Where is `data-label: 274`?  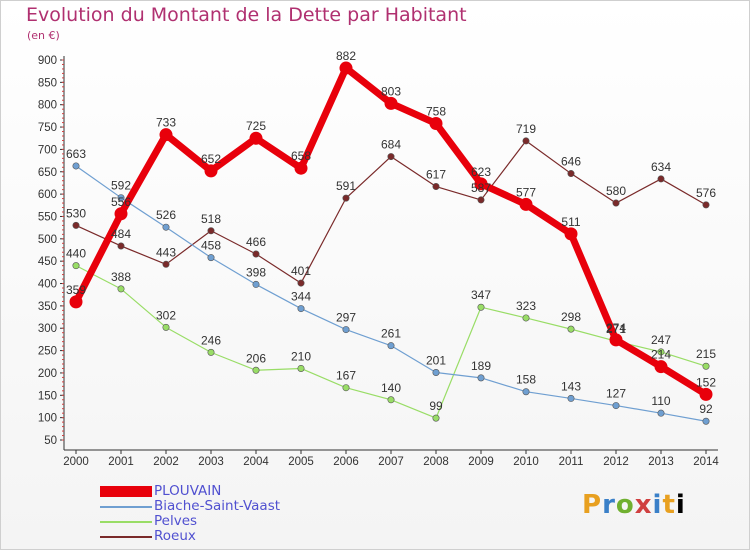
data-label: 274 is located at coordinates (616, 328).